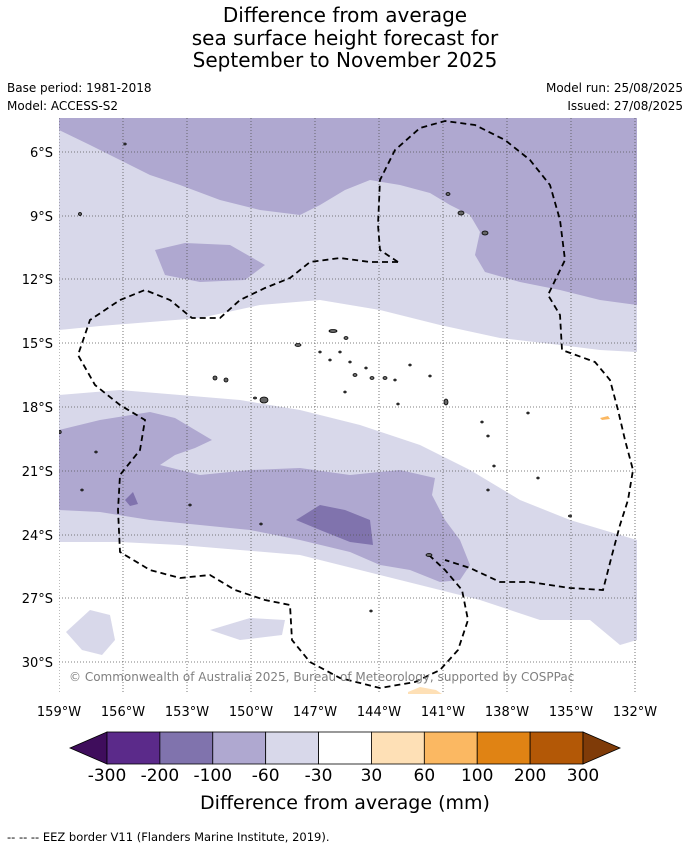 This screenshot has width=690, height=850. What do you see at coordinates (88, 748) in the screenshot?
I see `colorbar-min-extension` at bounding box center [88, 748].